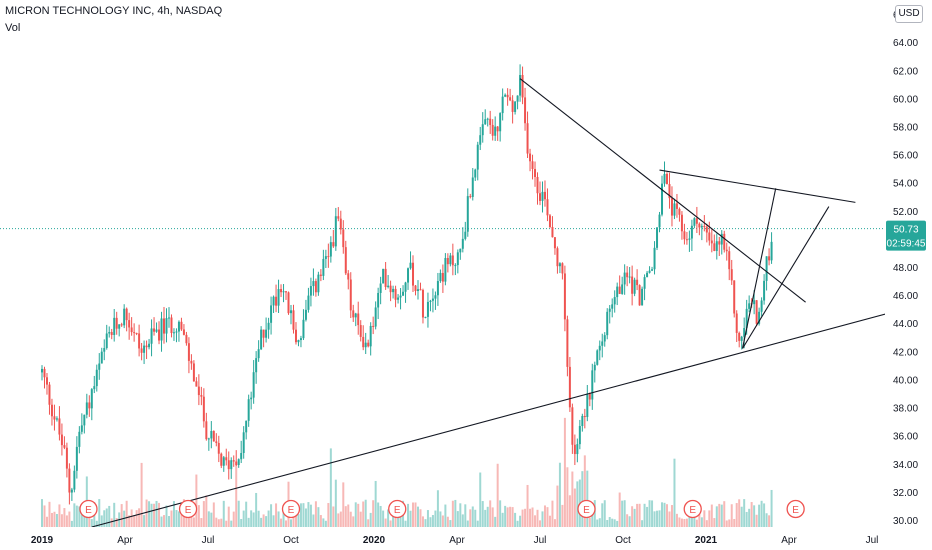 The image size is (932, 550). What do you see at coordinates (114, 11) in the screenshot?
I see `symbol-title: MICRON TECHNOLOGY INC, 4h, NASDAQ` at bounding box center [114, 11].